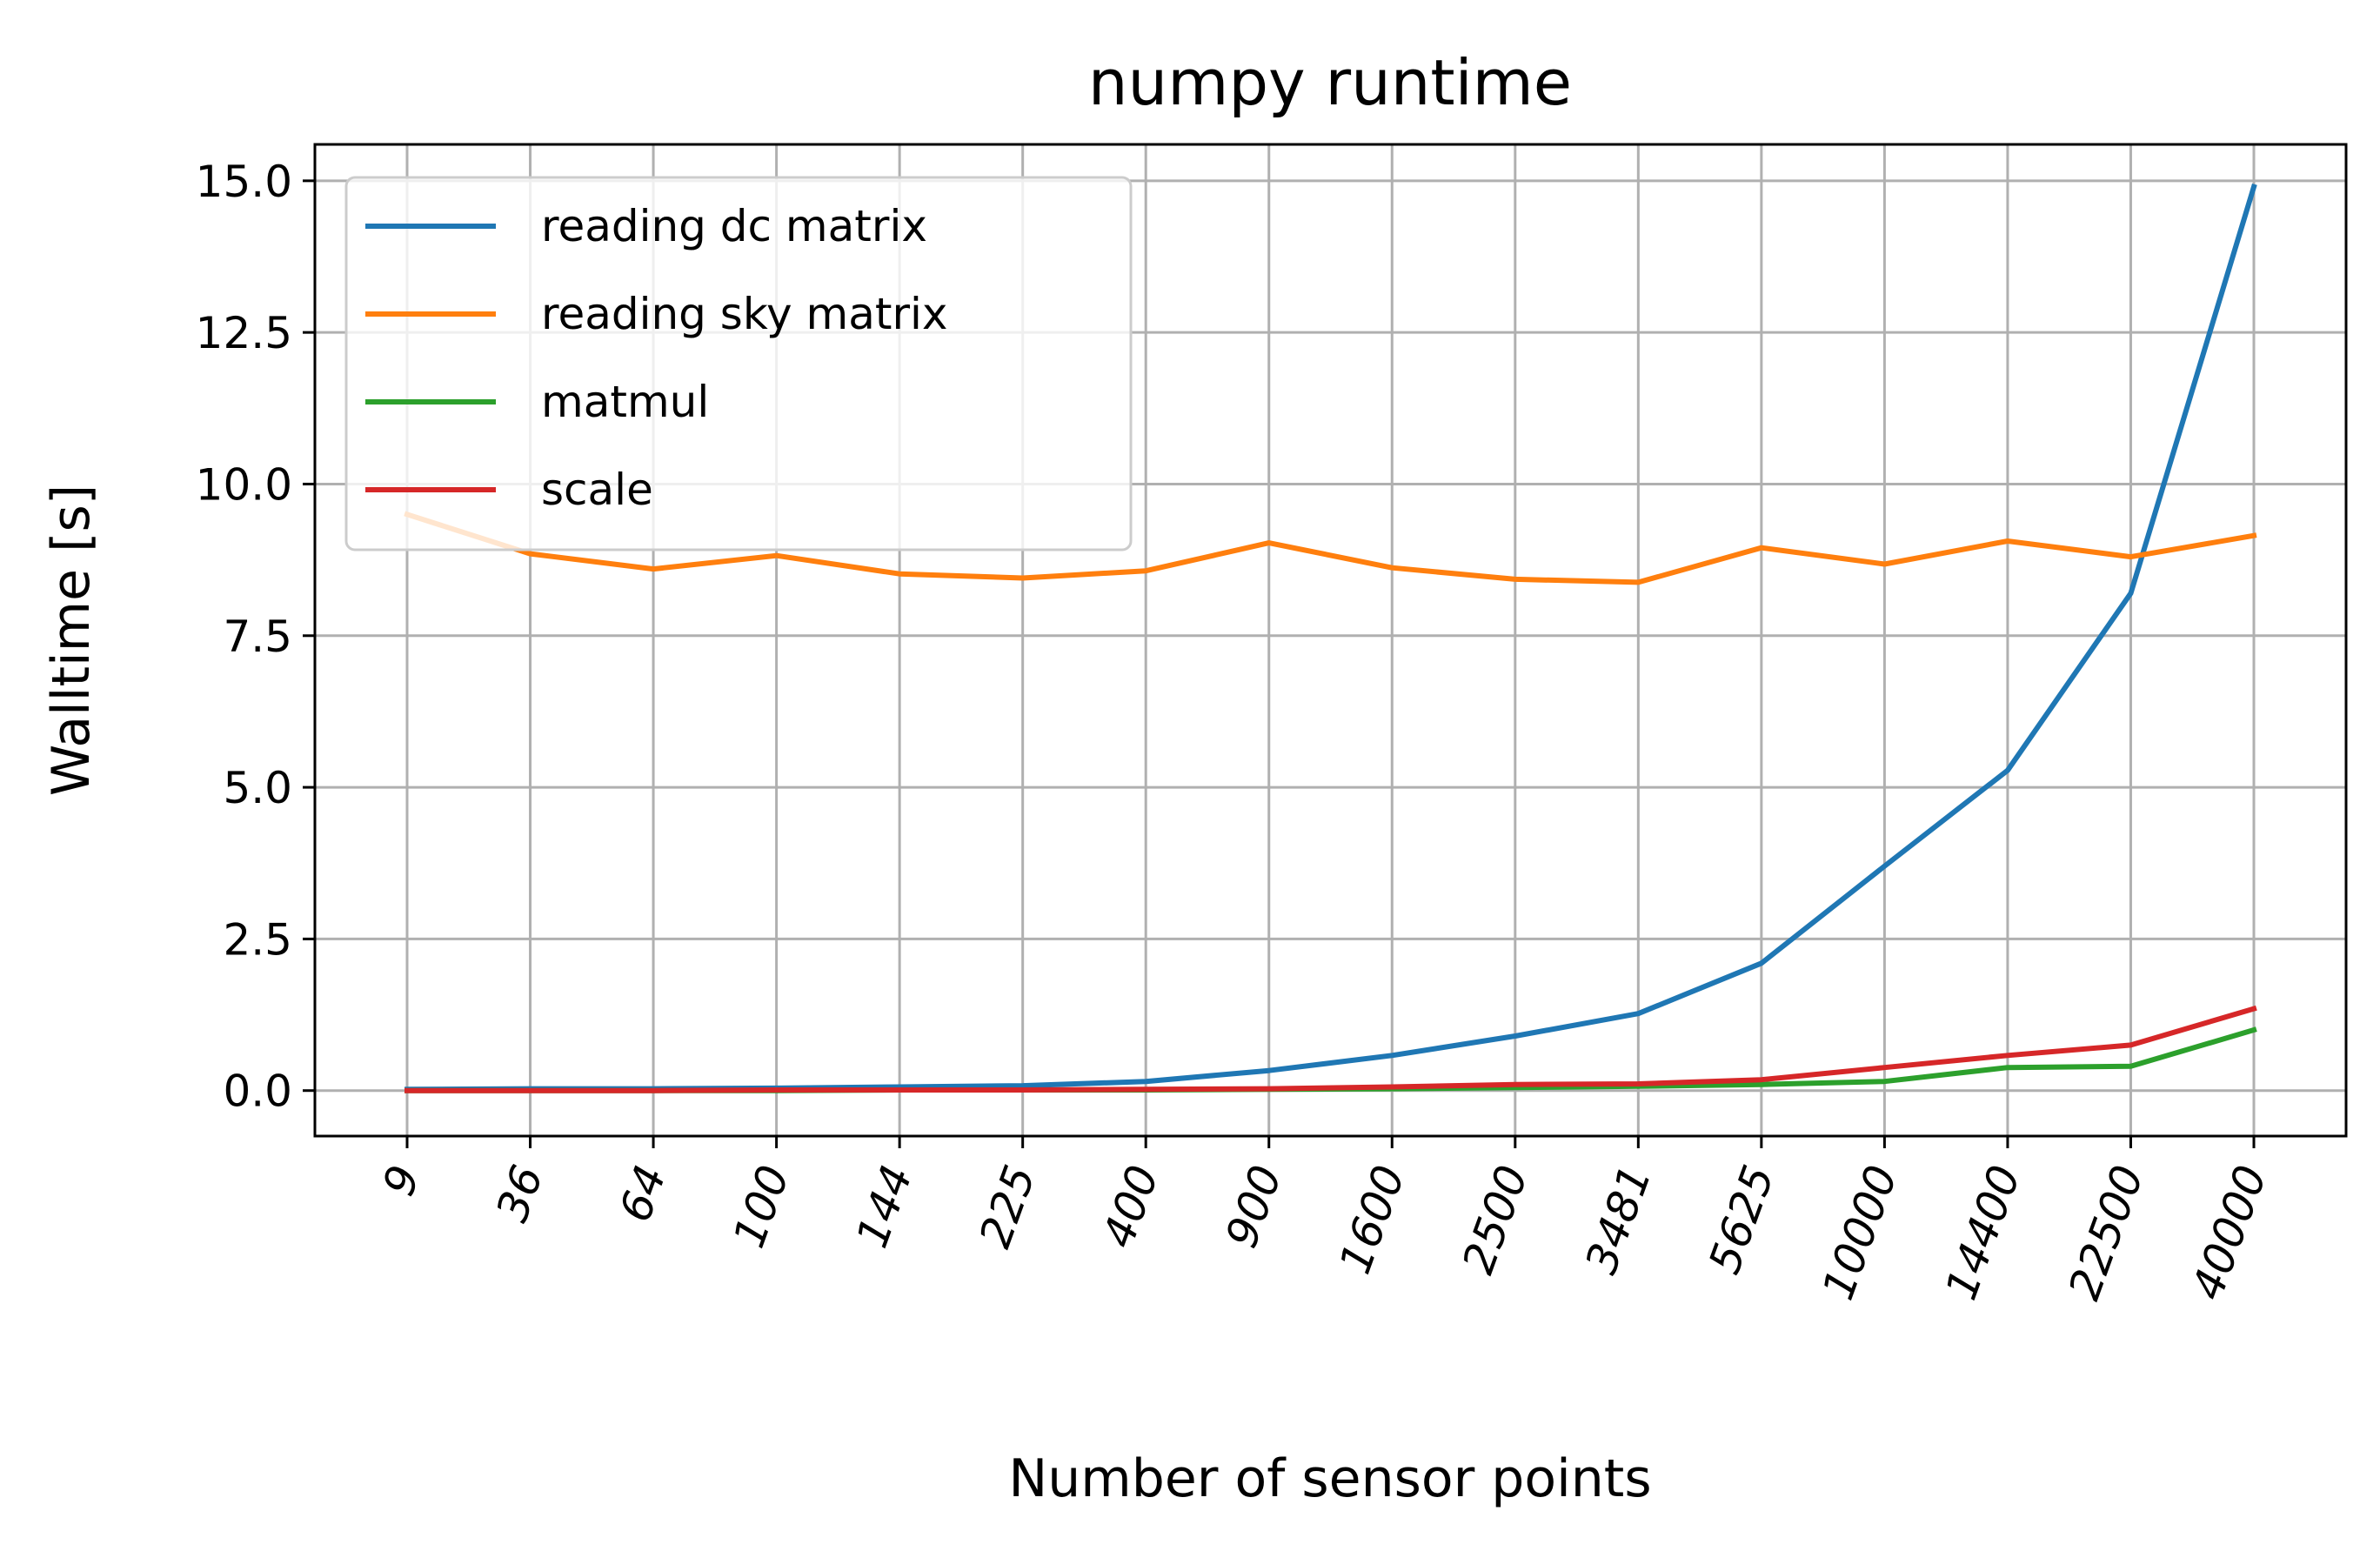 The image size is (2380, 1551). I want to click on y-tick-label: 7.5, so click(257, 637).